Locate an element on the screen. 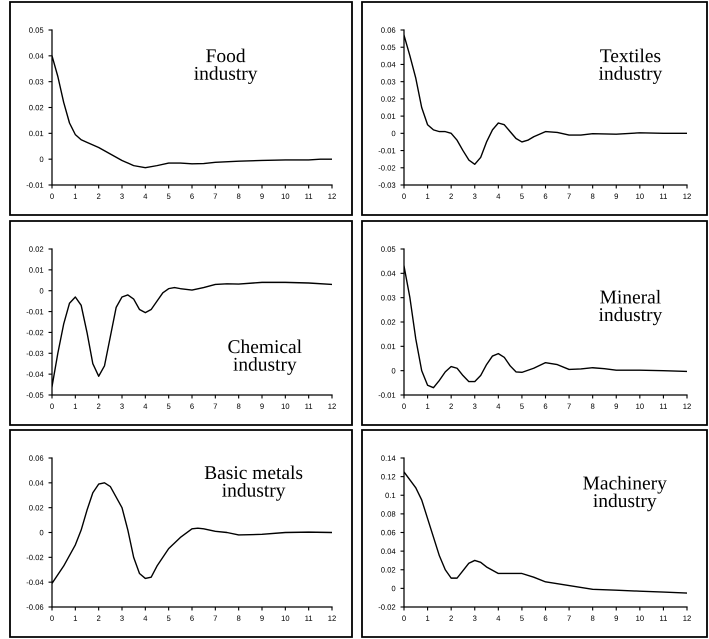 The image size is (709, 639). text: Basic metals industry is located at coordinates (253, 483).